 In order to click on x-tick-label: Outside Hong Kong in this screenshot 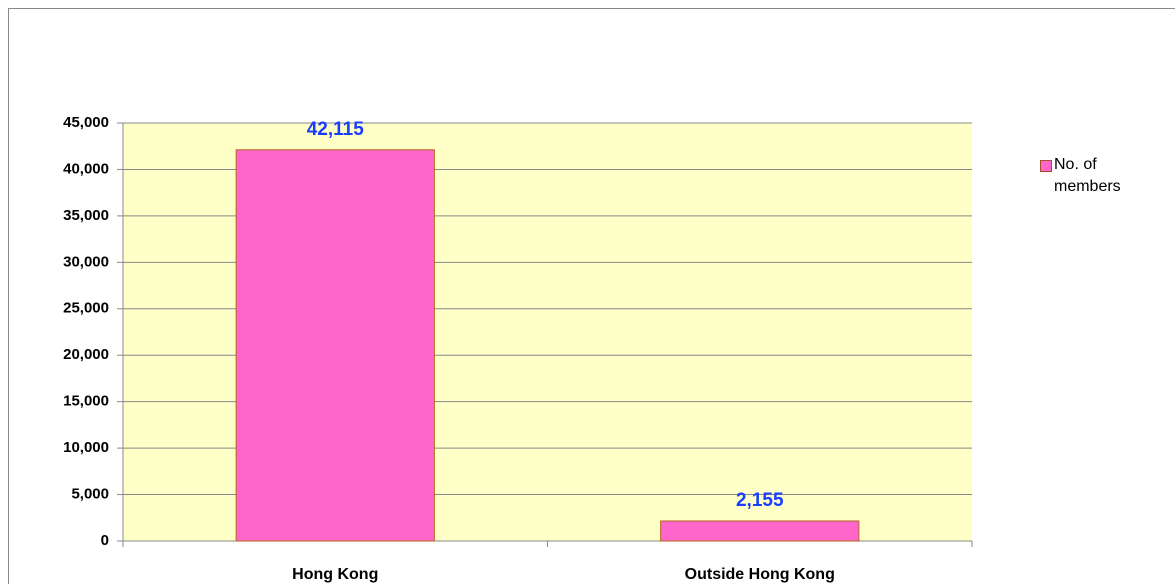, I will do `click(760, 574)`.